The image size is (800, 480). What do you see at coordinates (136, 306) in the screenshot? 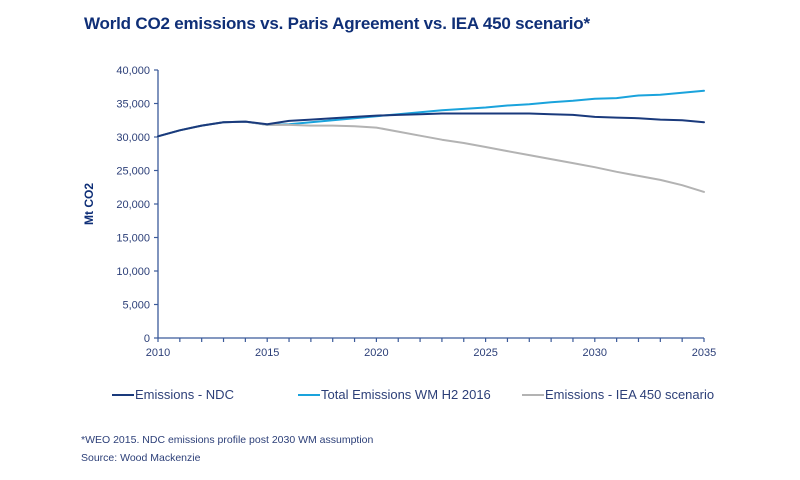
I see `y-tick-label: 5,000` at bounding box center [136, 306].